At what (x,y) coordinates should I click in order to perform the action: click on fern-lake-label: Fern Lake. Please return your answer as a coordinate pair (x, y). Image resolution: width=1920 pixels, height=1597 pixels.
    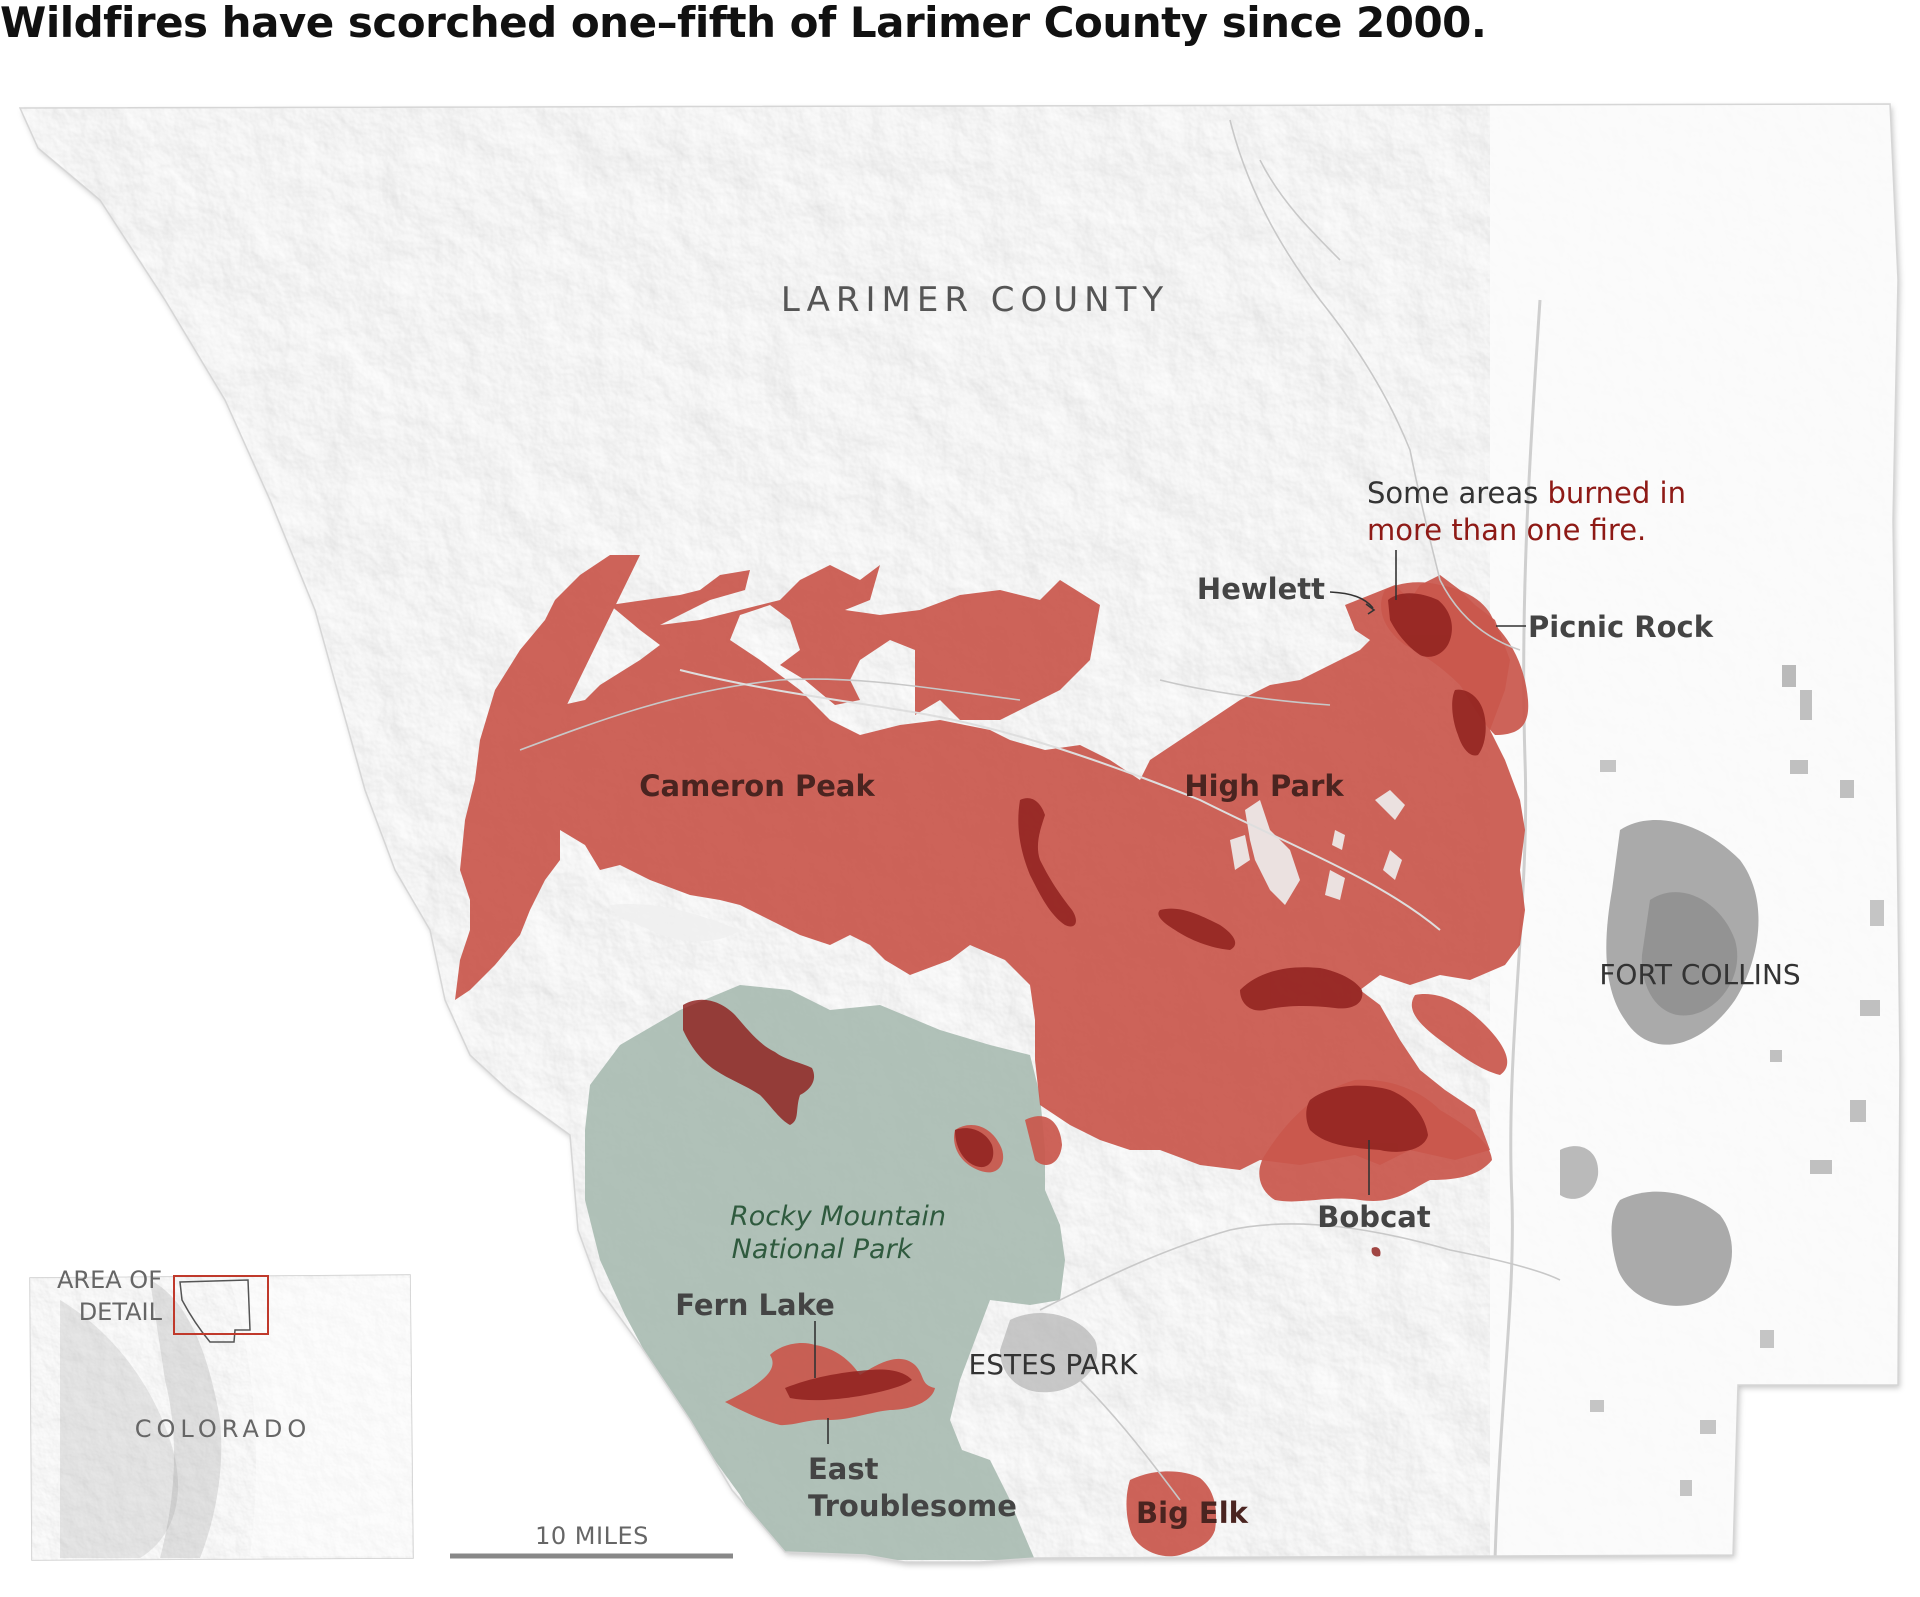
    Looking at the image, I should click on (755, 1305).